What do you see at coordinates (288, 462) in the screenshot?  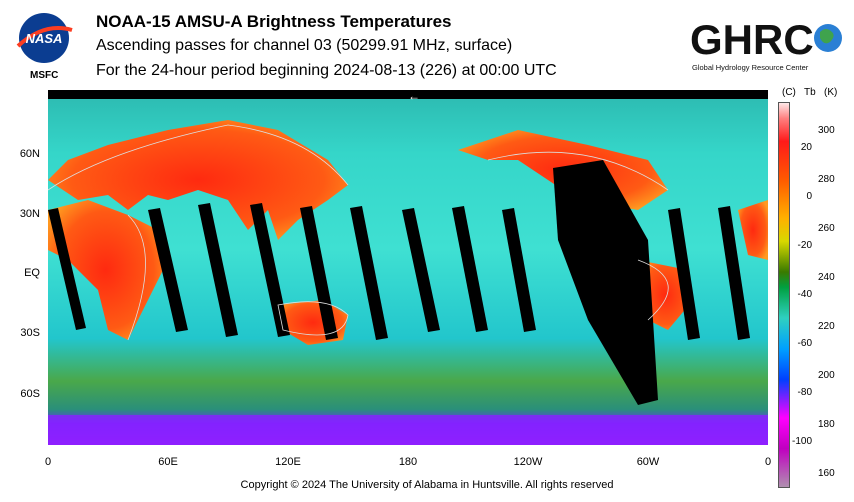 I see `lon-label-120e: 120E` at bounding box center [288, 462].